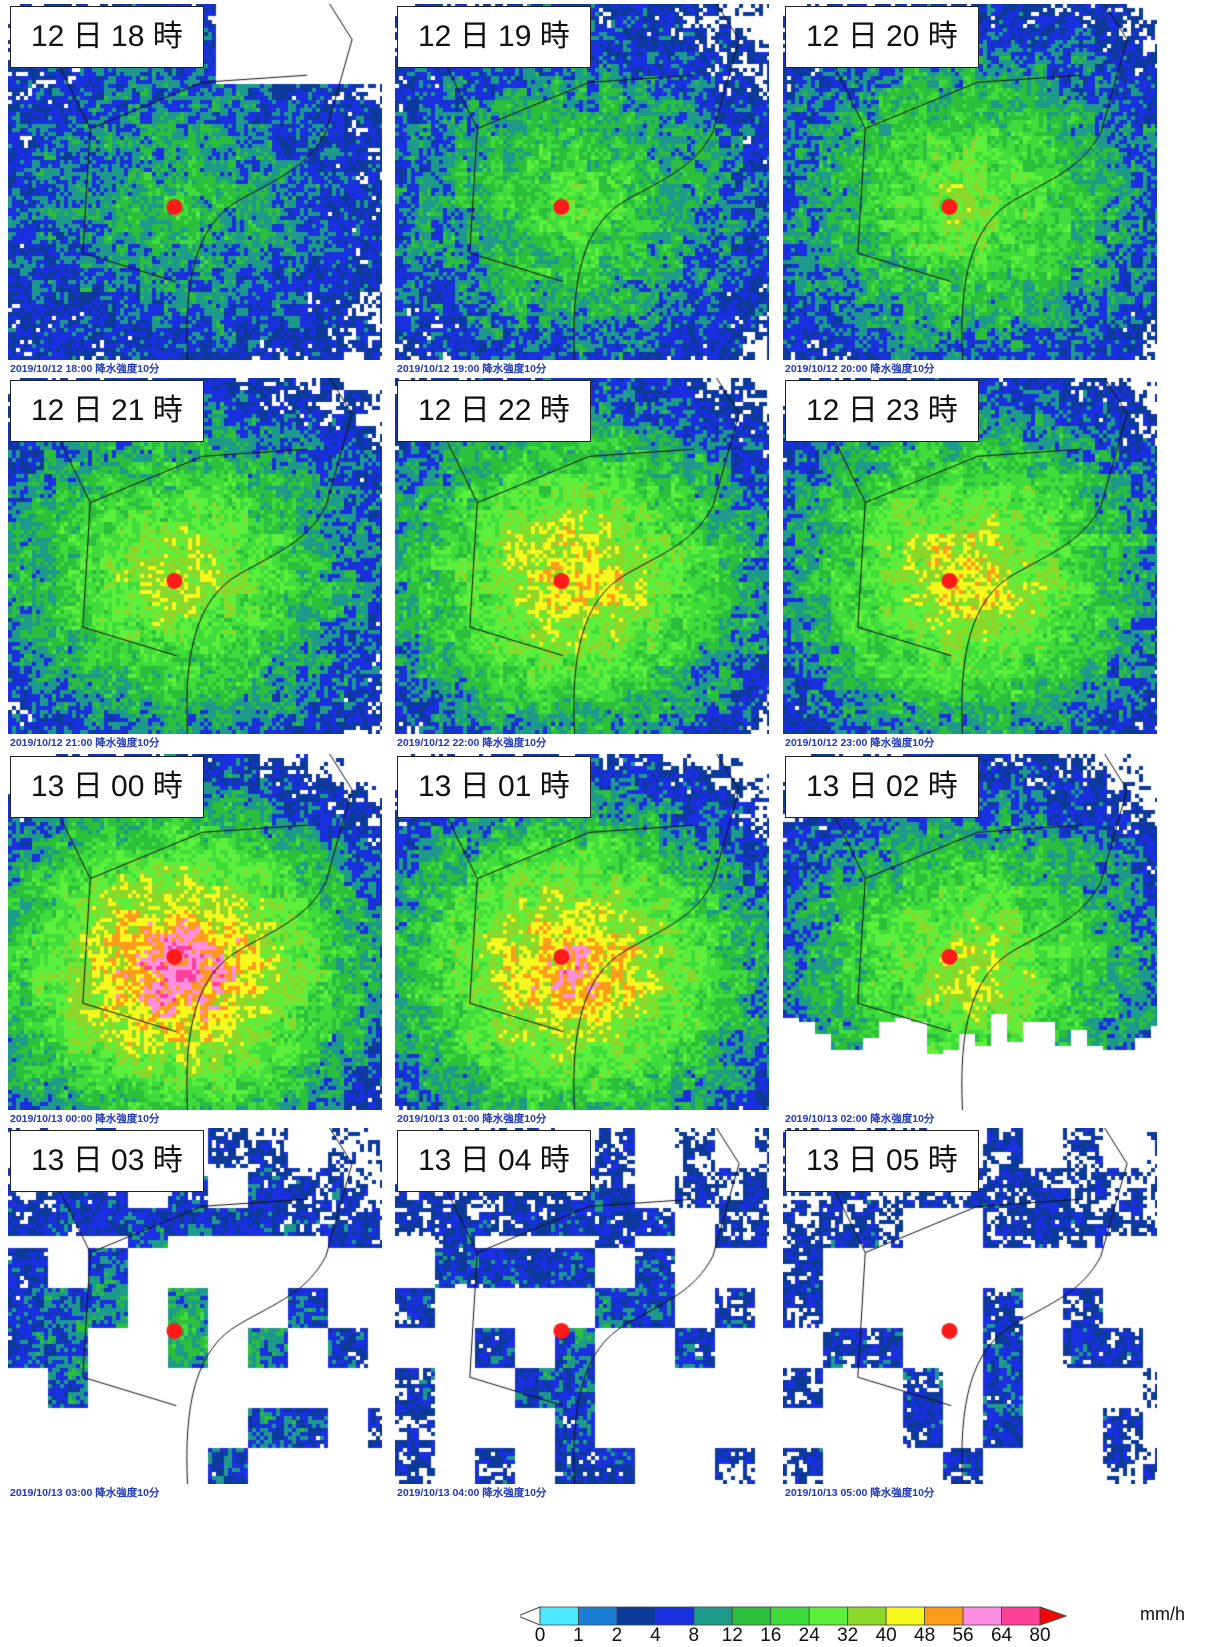 The height and width of the screenshot is (1647, 1205). What do you see at coordinates (925, 1635) in the screenshot?
I see `legend-tick-label: 48` at bounding box center [925, 1635].